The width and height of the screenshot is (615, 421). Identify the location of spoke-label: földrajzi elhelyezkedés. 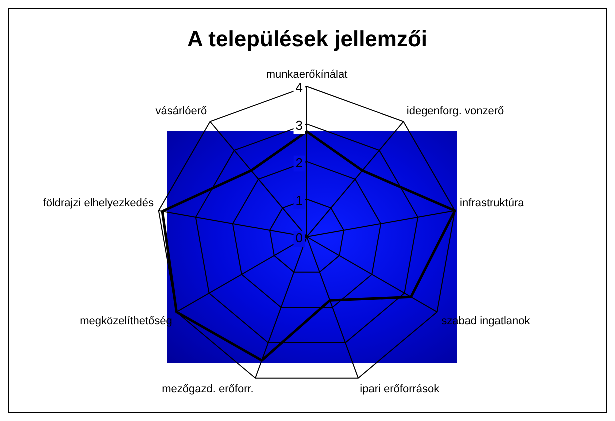
(98, 203).